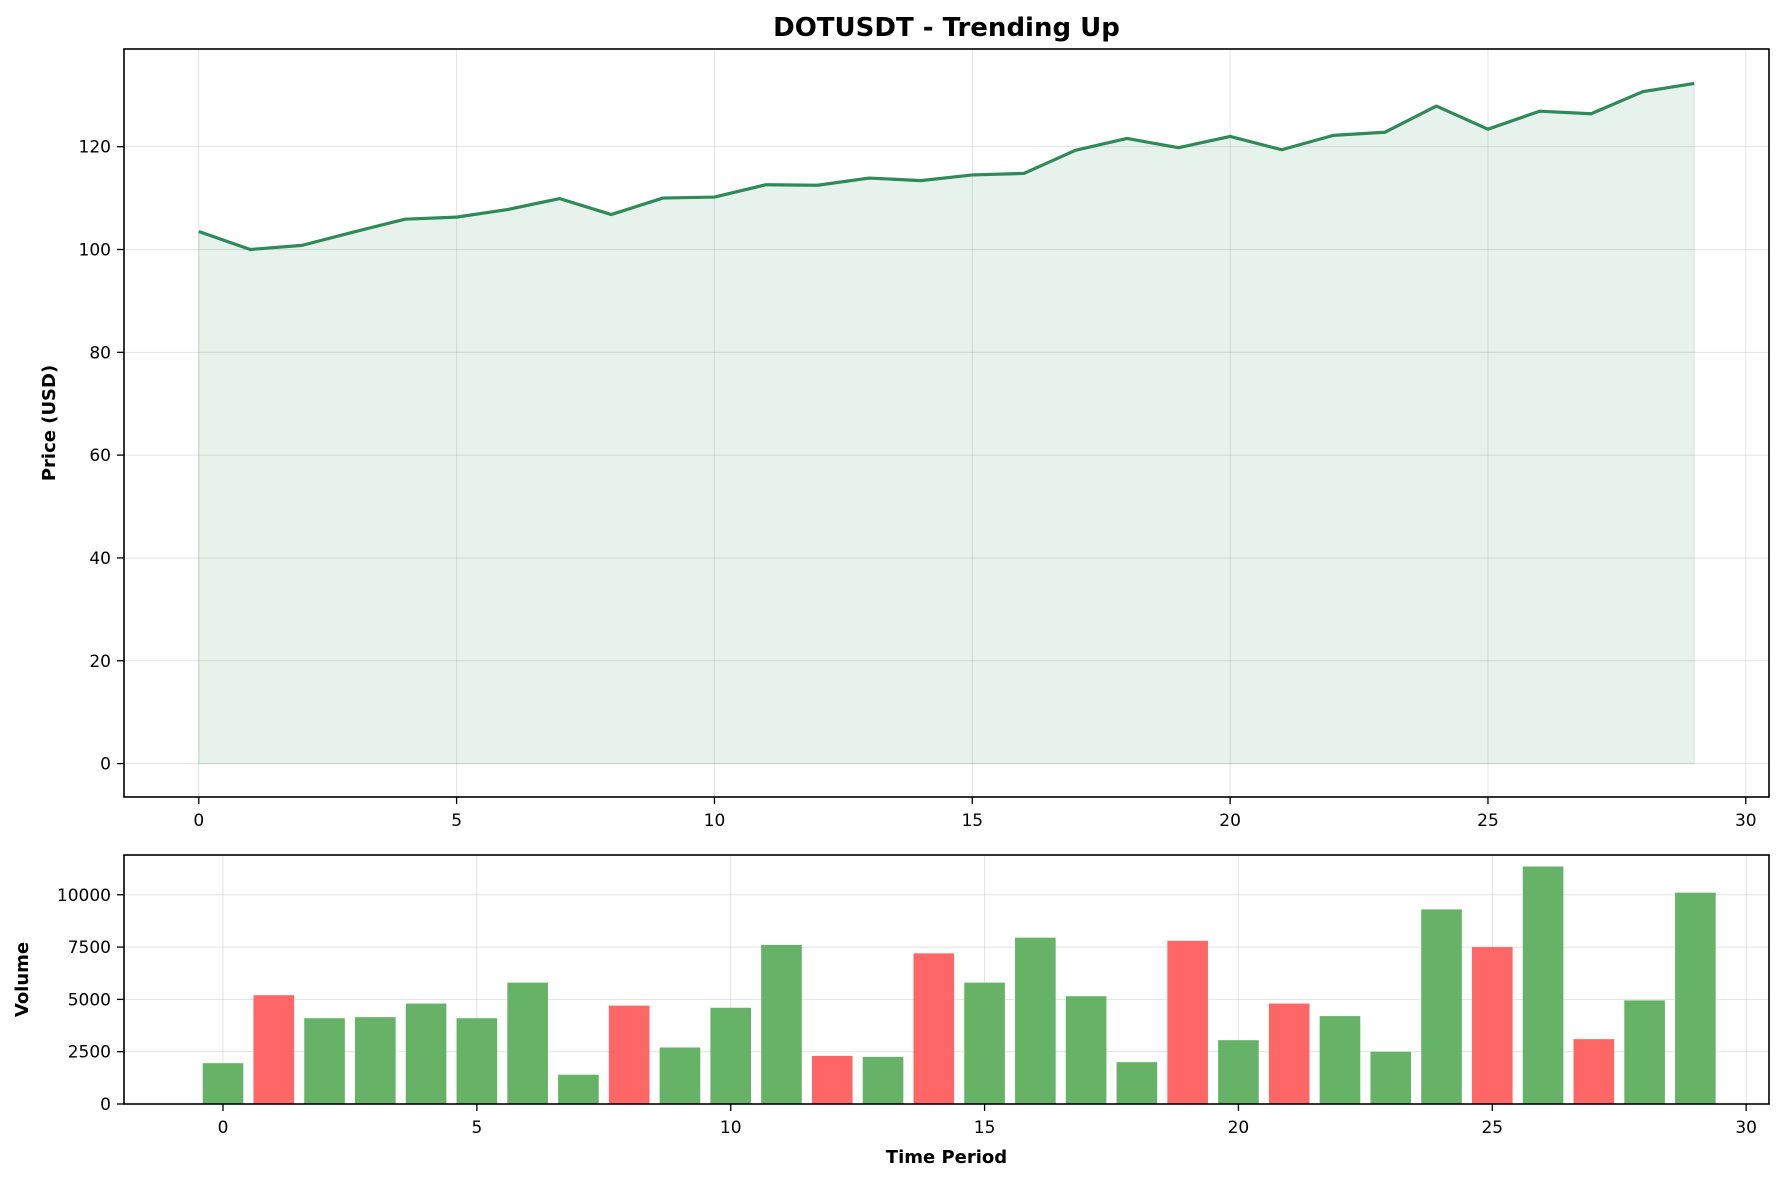  Describe the element at coordinates (985, 1128) in the screenshot. I see `volume-x-tick-label: 15` at that location.